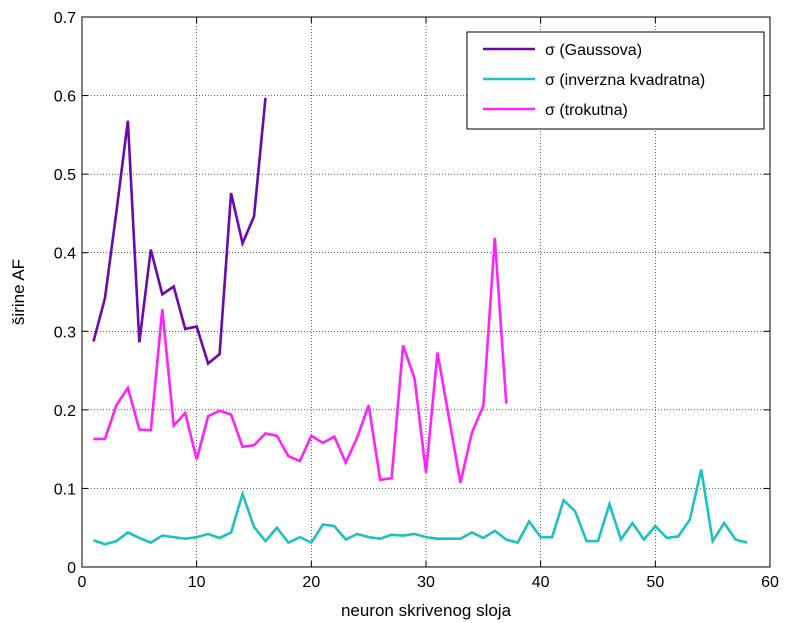 The height and width of the screenshot is (623, 786). What do you see at coordinates (65, 97) in the screenshot?
I see `y-tick-label: 0.6` at bounding box center [65, 97].